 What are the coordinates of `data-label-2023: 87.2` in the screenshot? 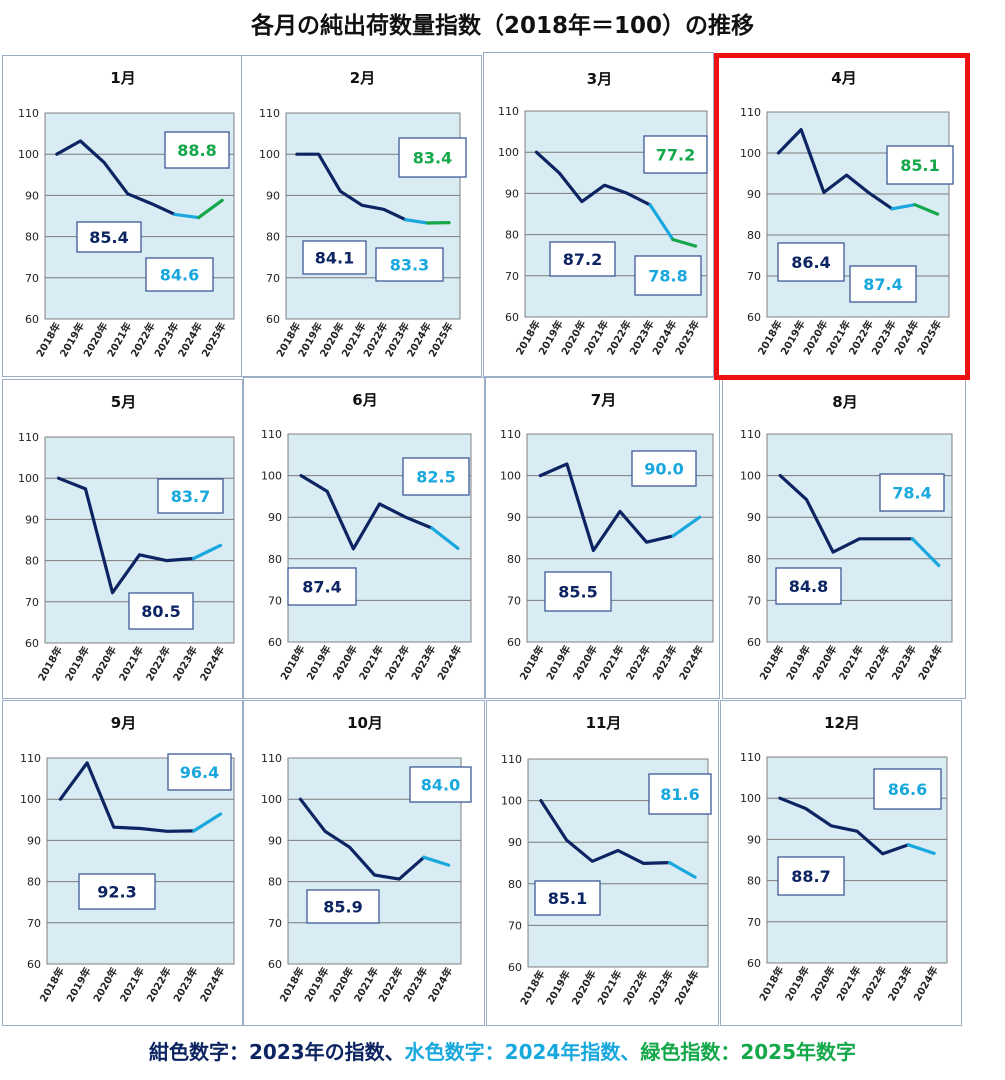 It's located at (582, 259).